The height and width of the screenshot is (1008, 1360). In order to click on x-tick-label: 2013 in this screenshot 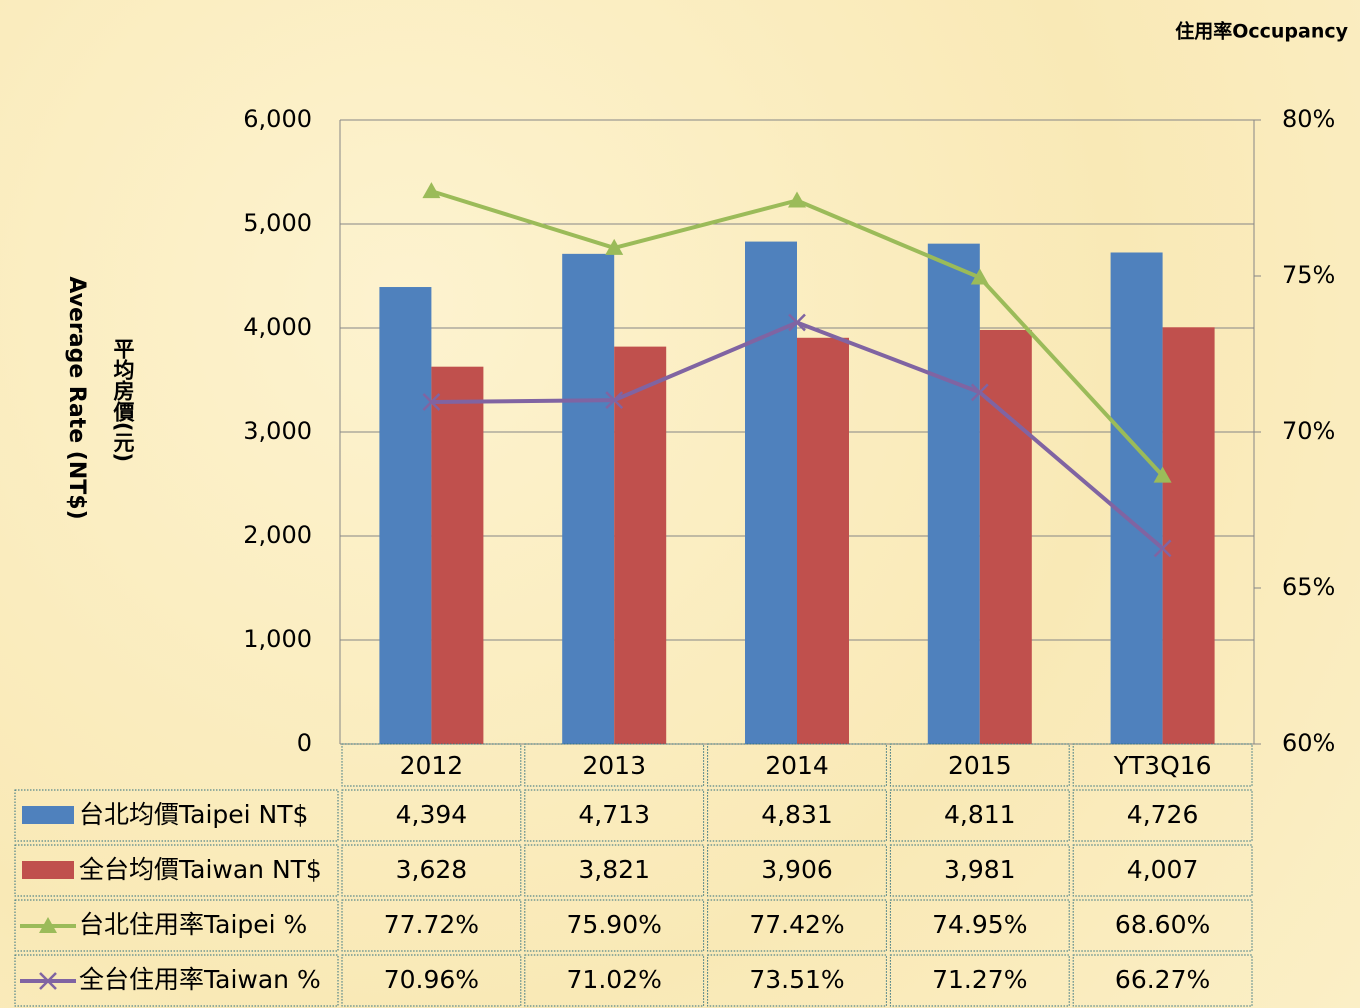, I will do `click(614, 765)`.